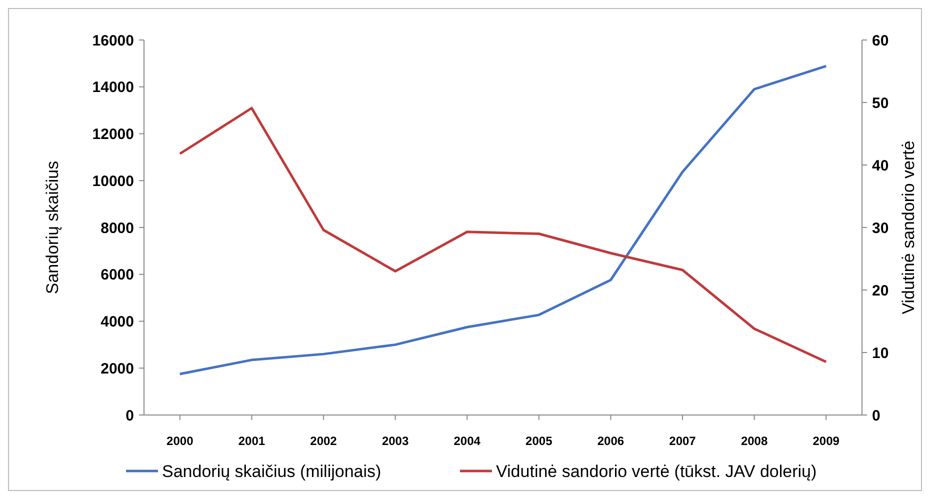 The image size is (930, 499). Describe the element at coordinates (113, 87) in the screenshot. I see `y-tick-label: 14000` at that location.